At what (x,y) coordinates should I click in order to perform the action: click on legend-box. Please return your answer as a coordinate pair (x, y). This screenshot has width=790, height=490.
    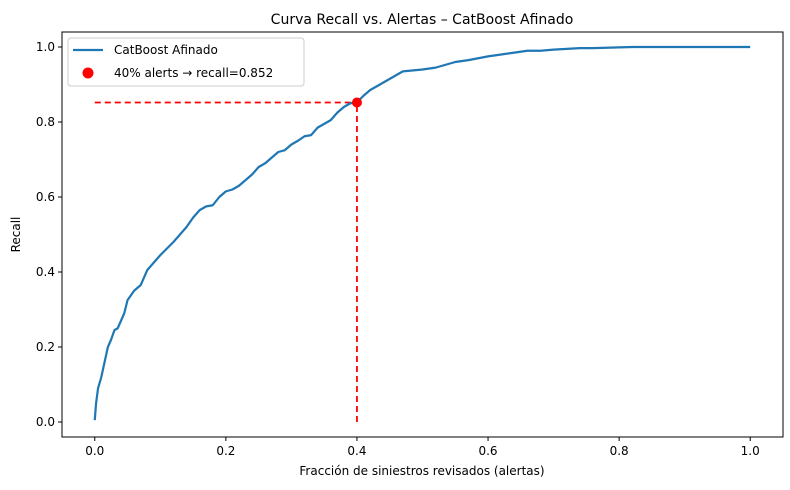
    Looking at the image, I should click on (186, 62).